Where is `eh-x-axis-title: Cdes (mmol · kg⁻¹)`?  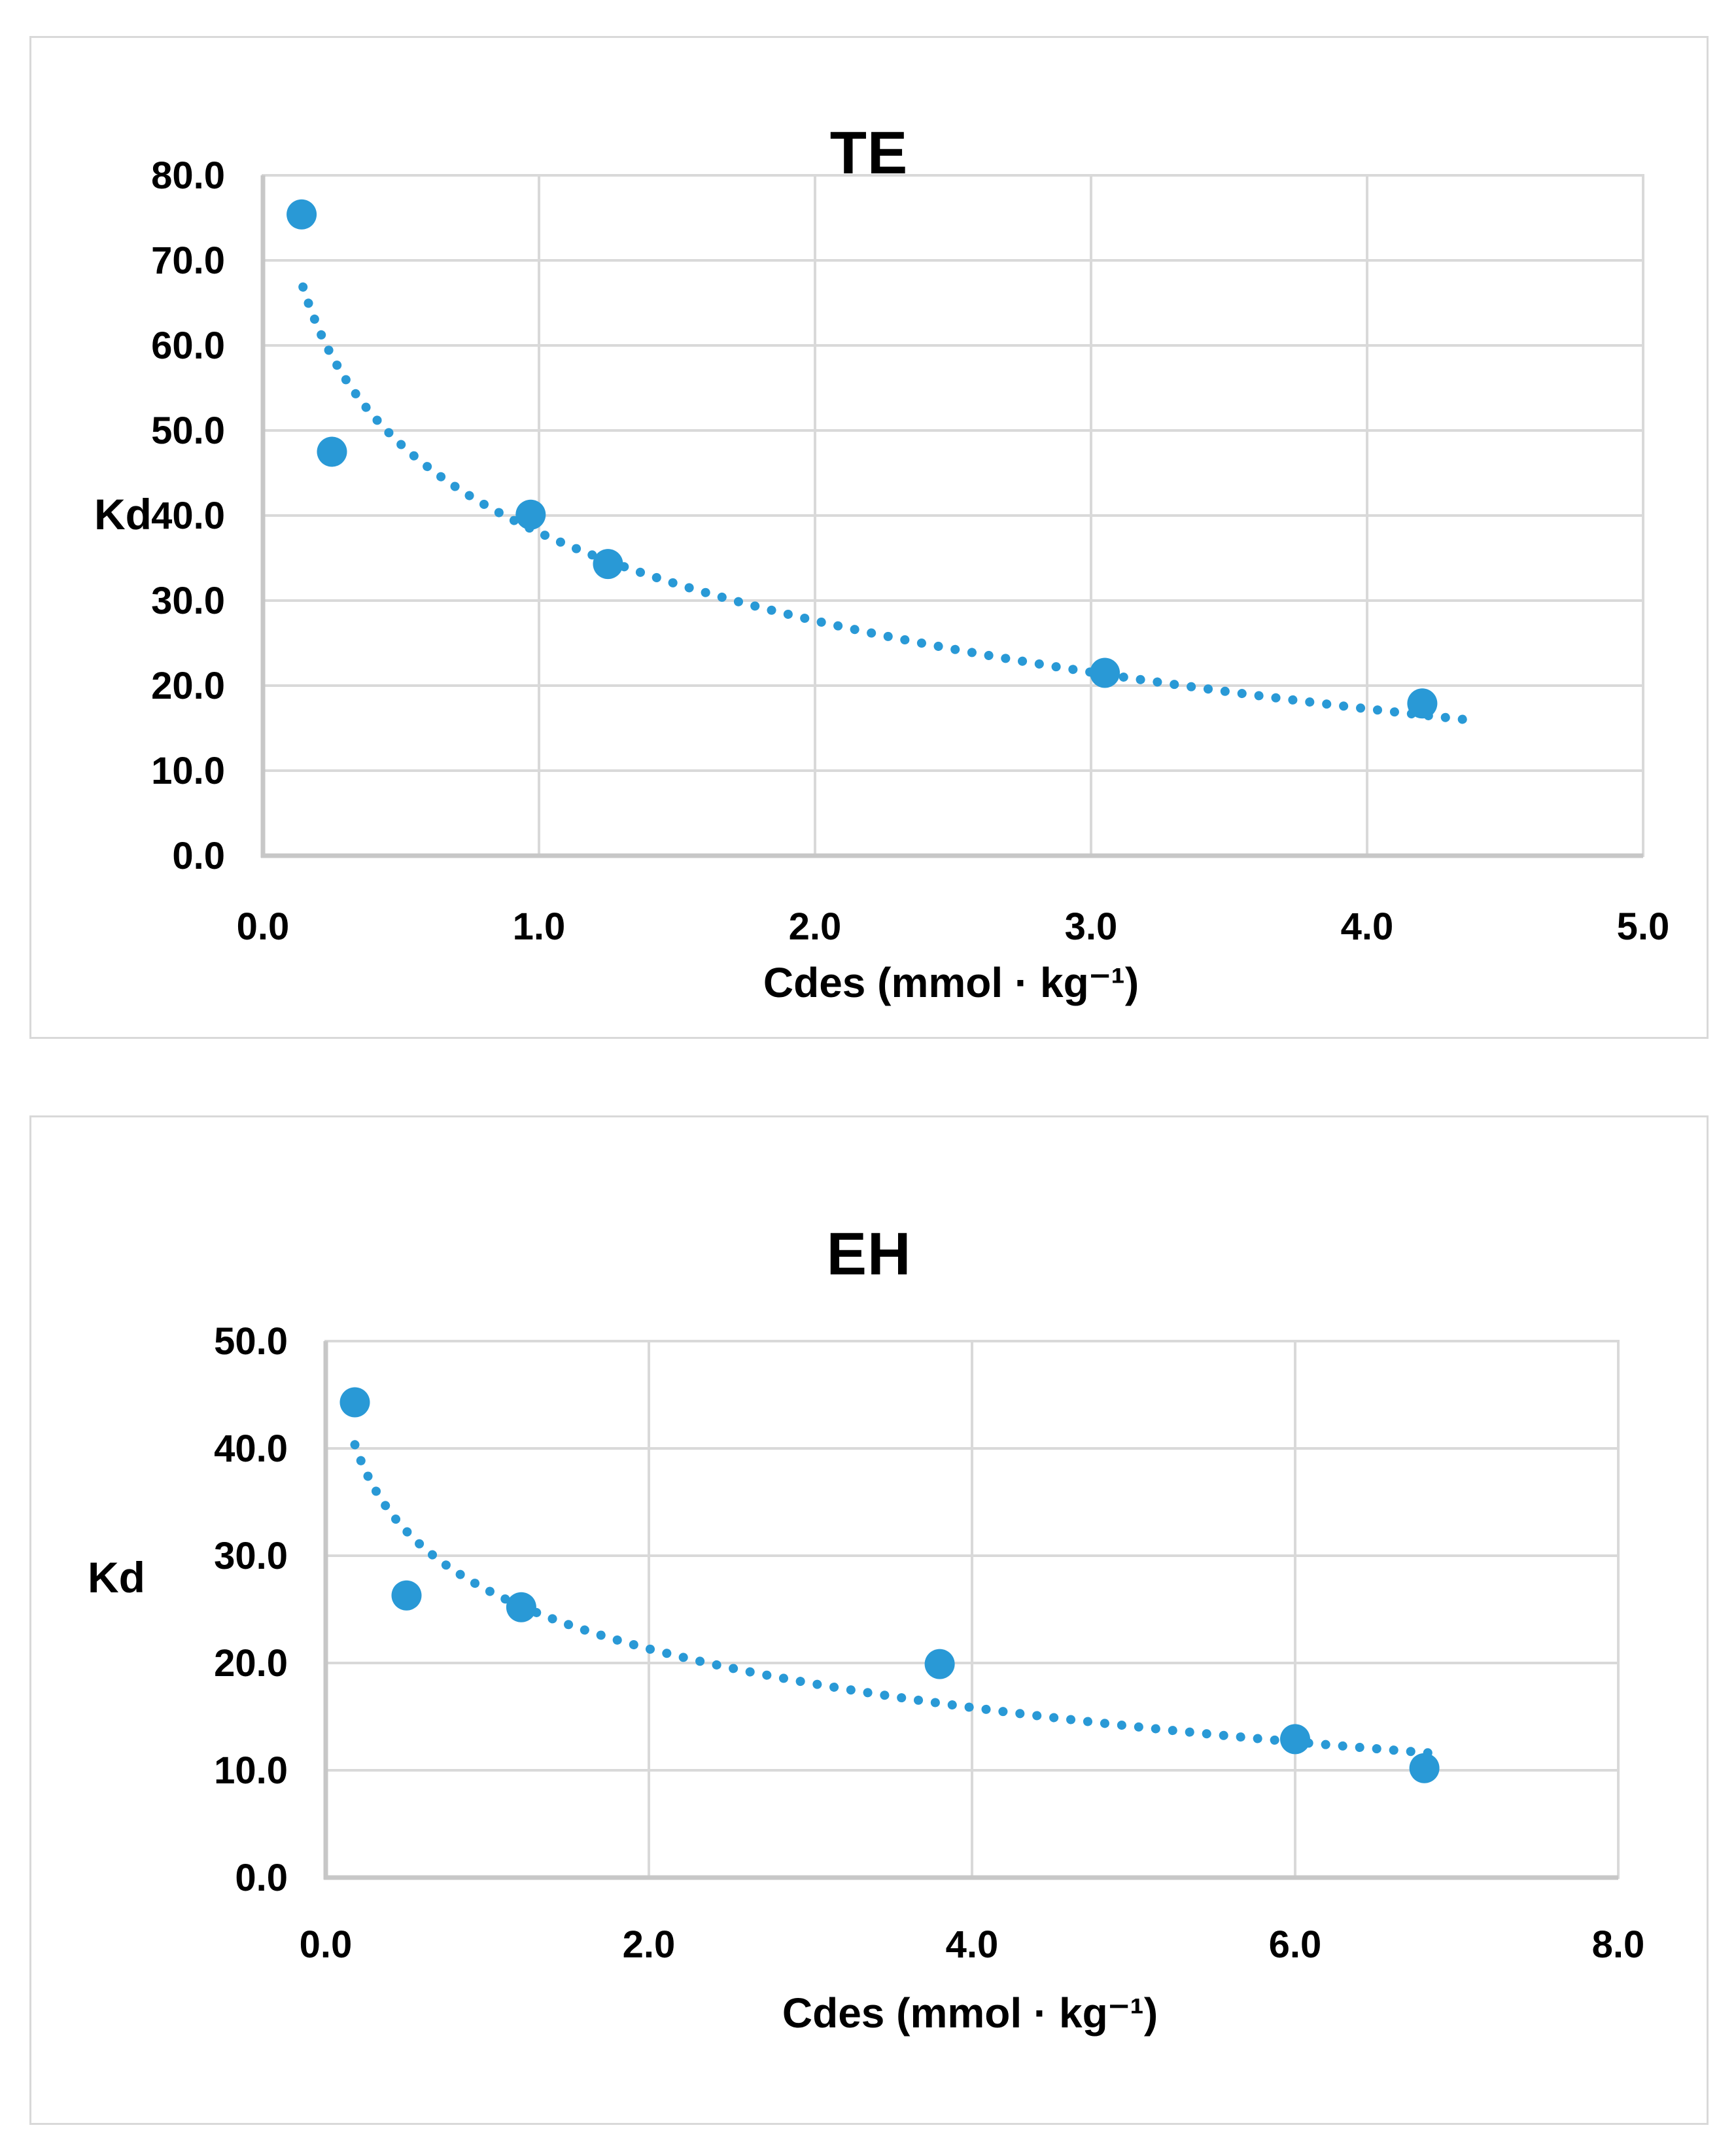
eh-x-axis-title: Cdes (mmol · kg⁻¹) is located at coordinates (970, 2013).